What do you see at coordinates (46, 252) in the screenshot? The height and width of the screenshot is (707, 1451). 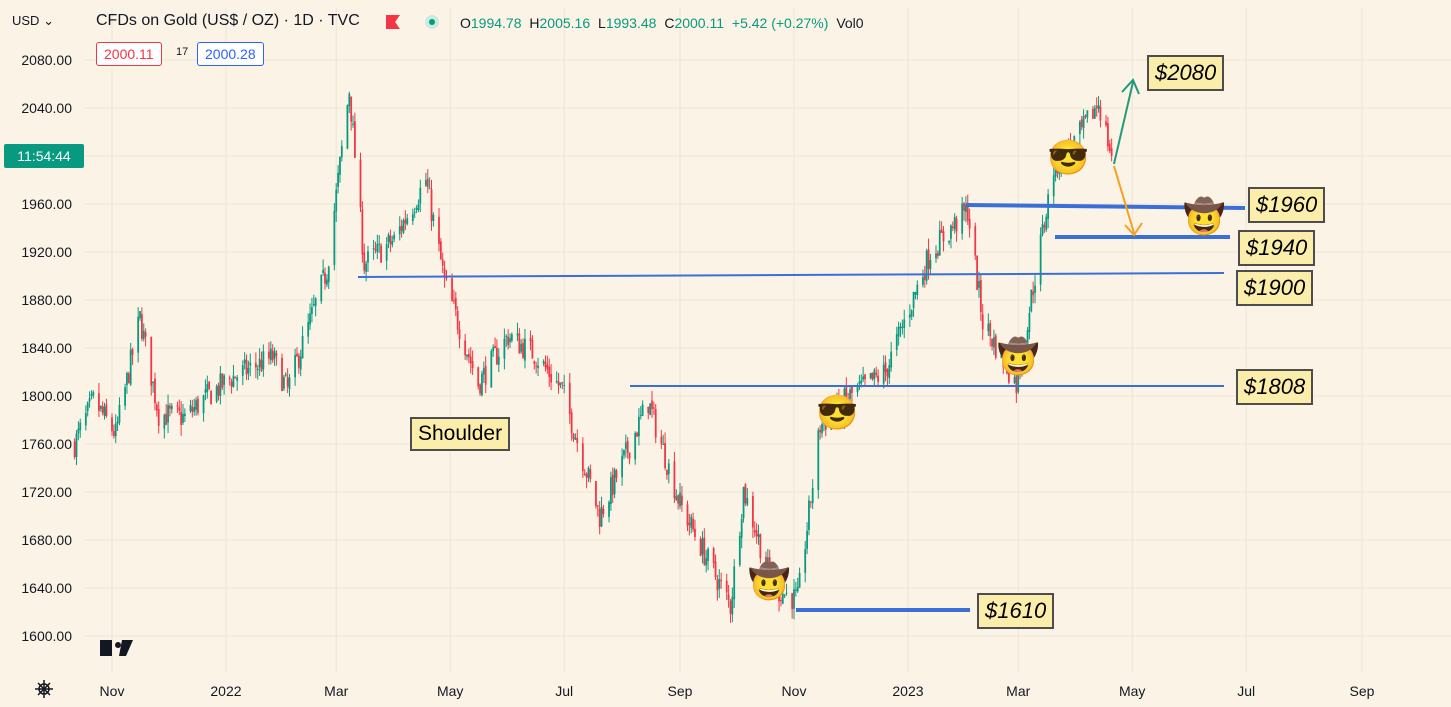 I see `y-tick-label: 1920.00` at bounding box center [46, 252].